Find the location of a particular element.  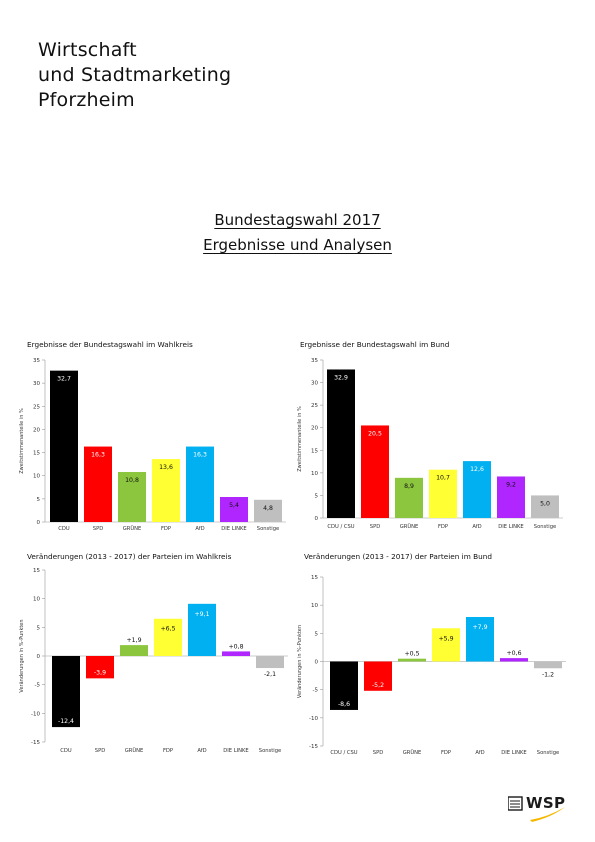

data-label: 8,9 is located at coordinates (409, 486).